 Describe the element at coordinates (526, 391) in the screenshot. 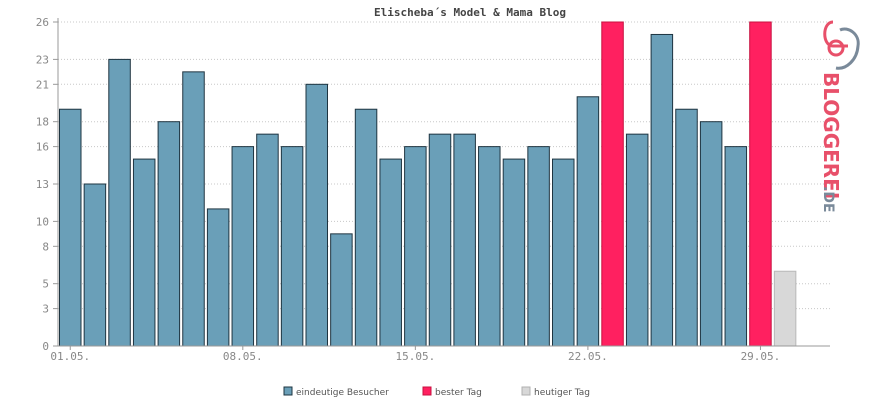

I see `legend-swatch-today` at that location.